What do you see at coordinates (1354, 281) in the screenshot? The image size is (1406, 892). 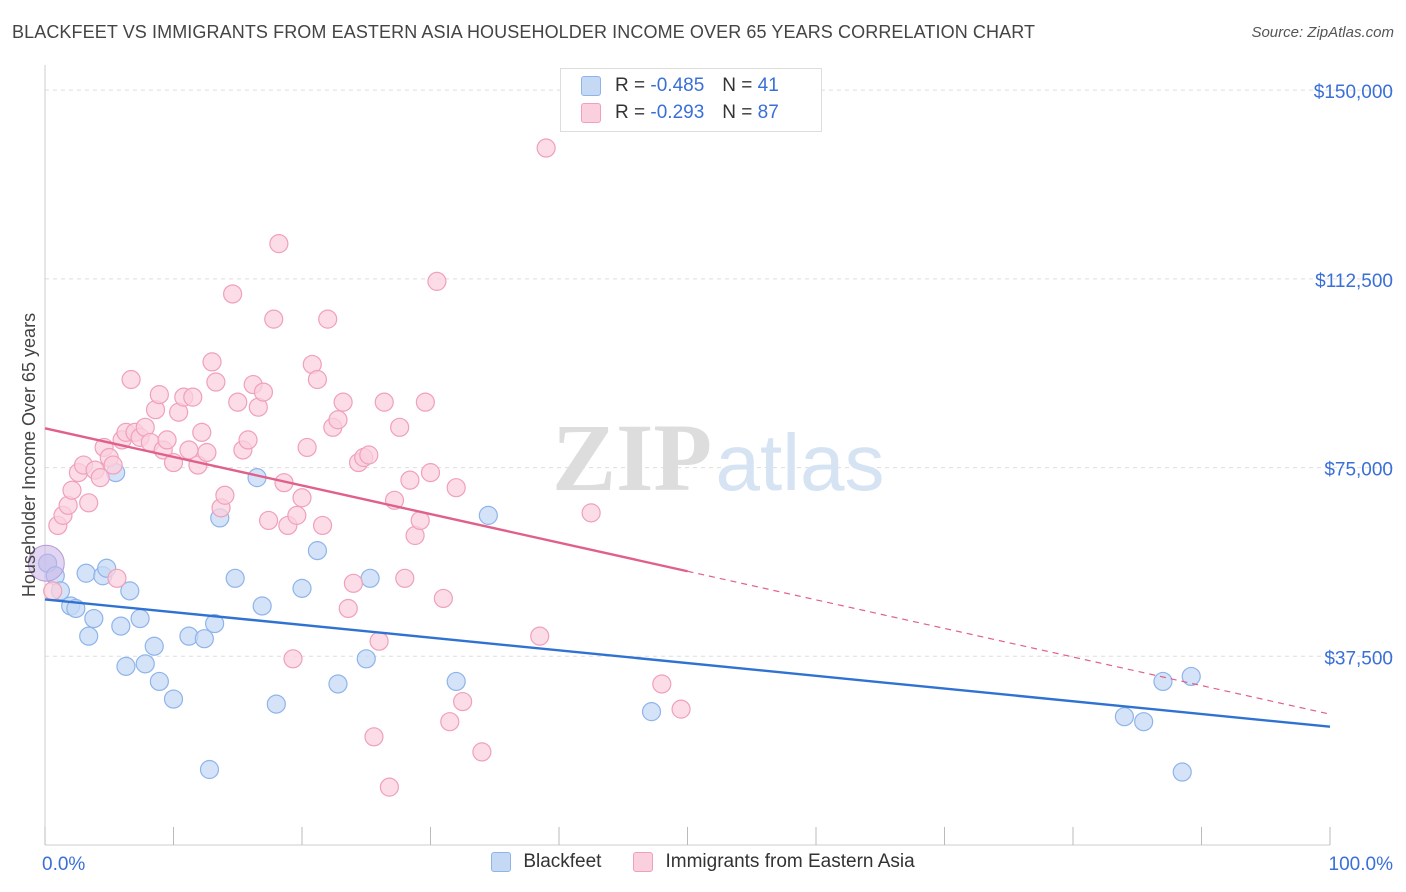 I see `y-tick-label: $112,500` at bounding box center [1354, 281].